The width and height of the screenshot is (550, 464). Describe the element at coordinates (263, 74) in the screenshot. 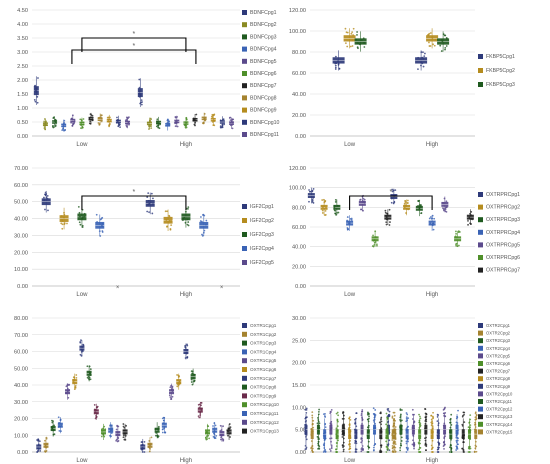

I see `legend-label: BDNFCpg6` at that location.